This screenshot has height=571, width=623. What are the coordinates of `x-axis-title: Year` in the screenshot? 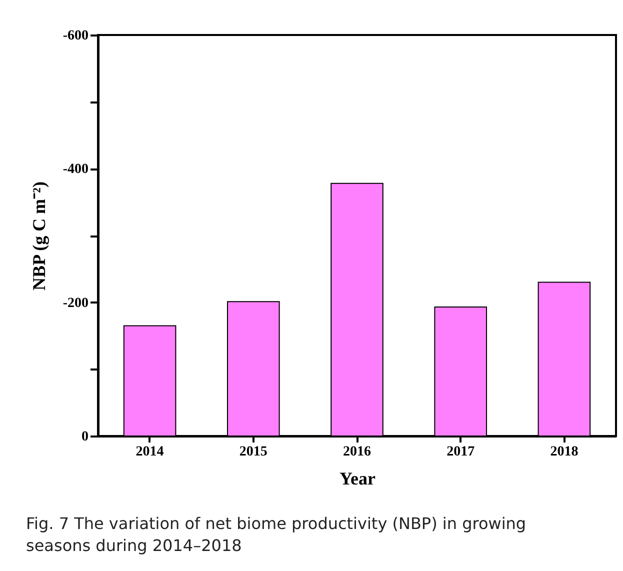 It's located at (358, 478).